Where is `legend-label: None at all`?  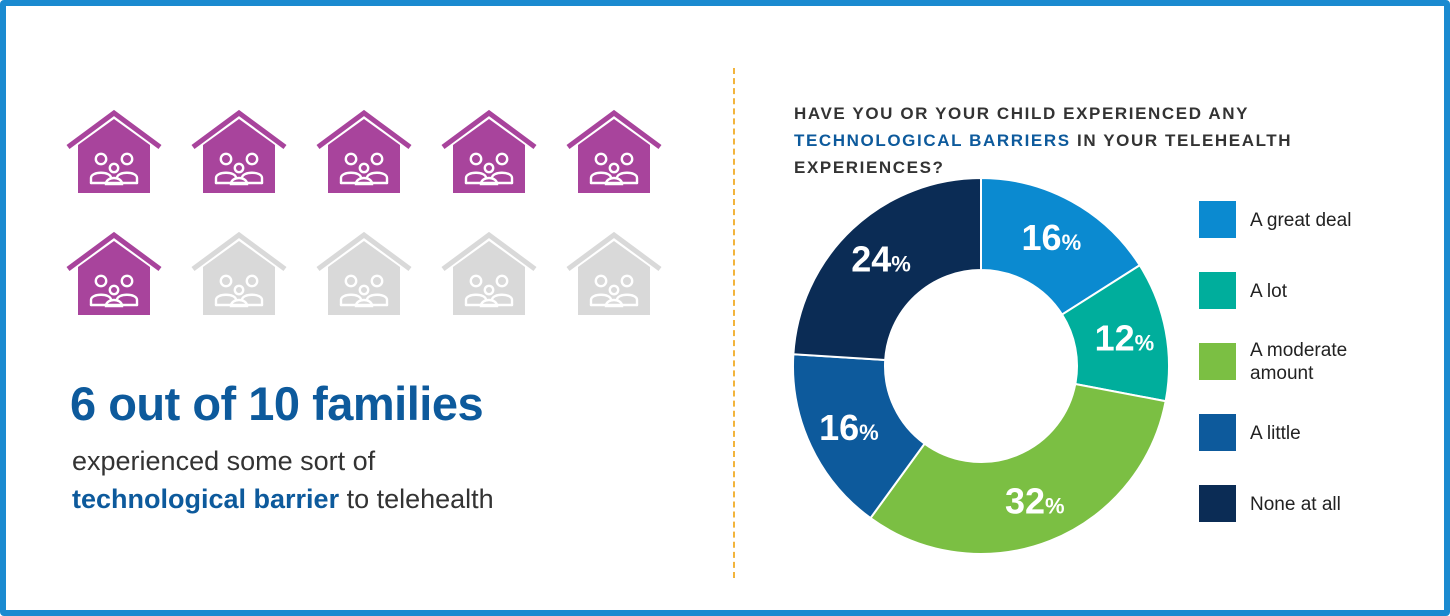
legend-label: None at all is located at coordinates (1295, 504).